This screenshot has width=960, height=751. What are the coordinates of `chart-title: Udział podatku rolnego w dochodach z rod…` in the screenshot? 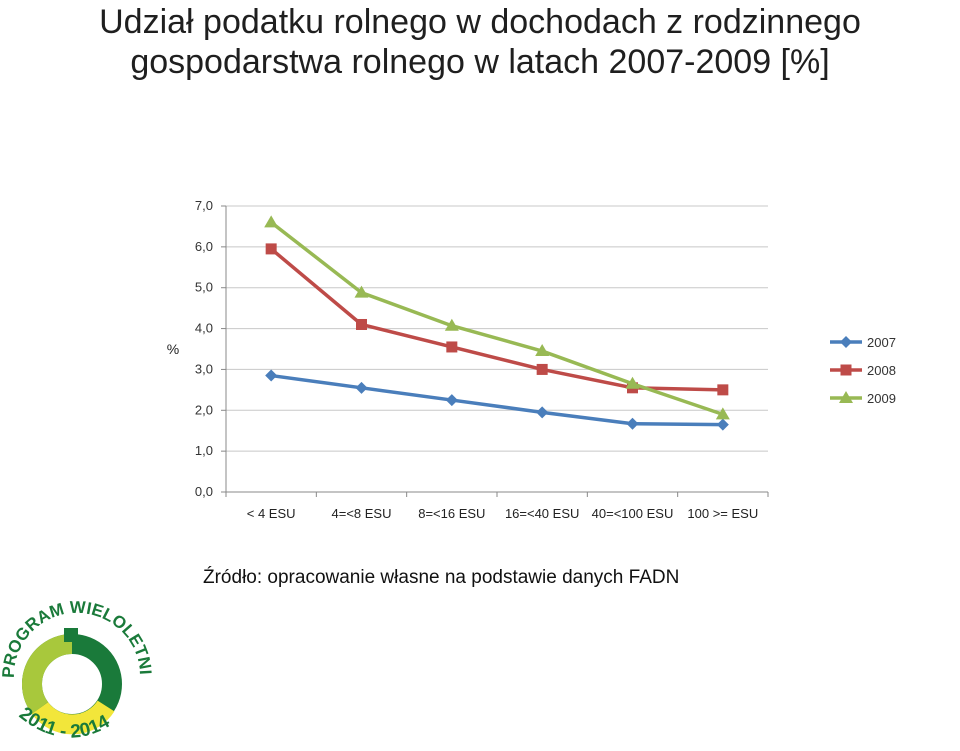 It's located at (480, 42).